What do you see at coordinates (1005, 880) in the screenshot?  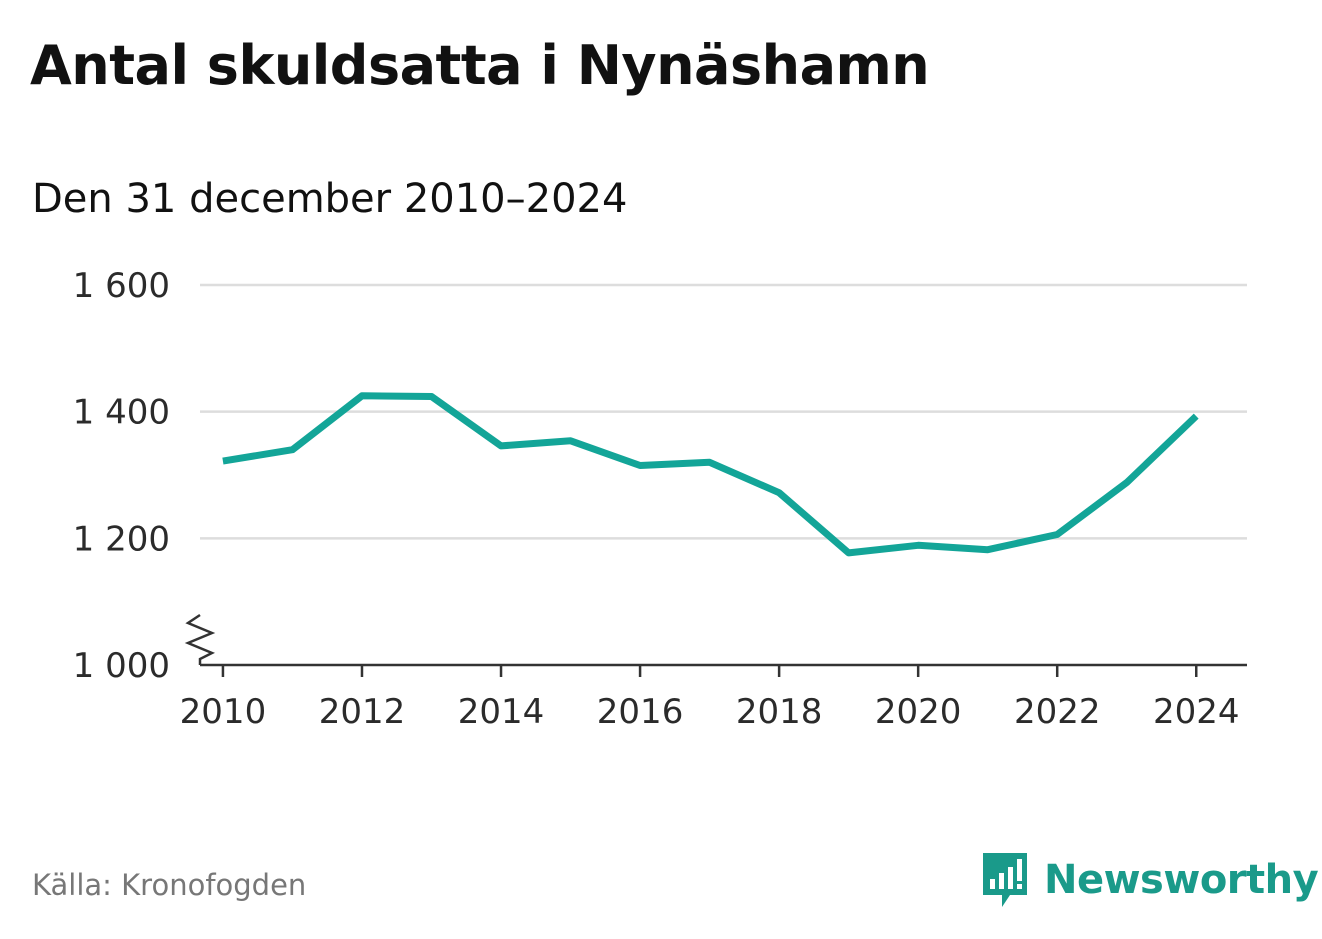 I see `newsworthy-logo-icon` at bounding box center [1005, 880].